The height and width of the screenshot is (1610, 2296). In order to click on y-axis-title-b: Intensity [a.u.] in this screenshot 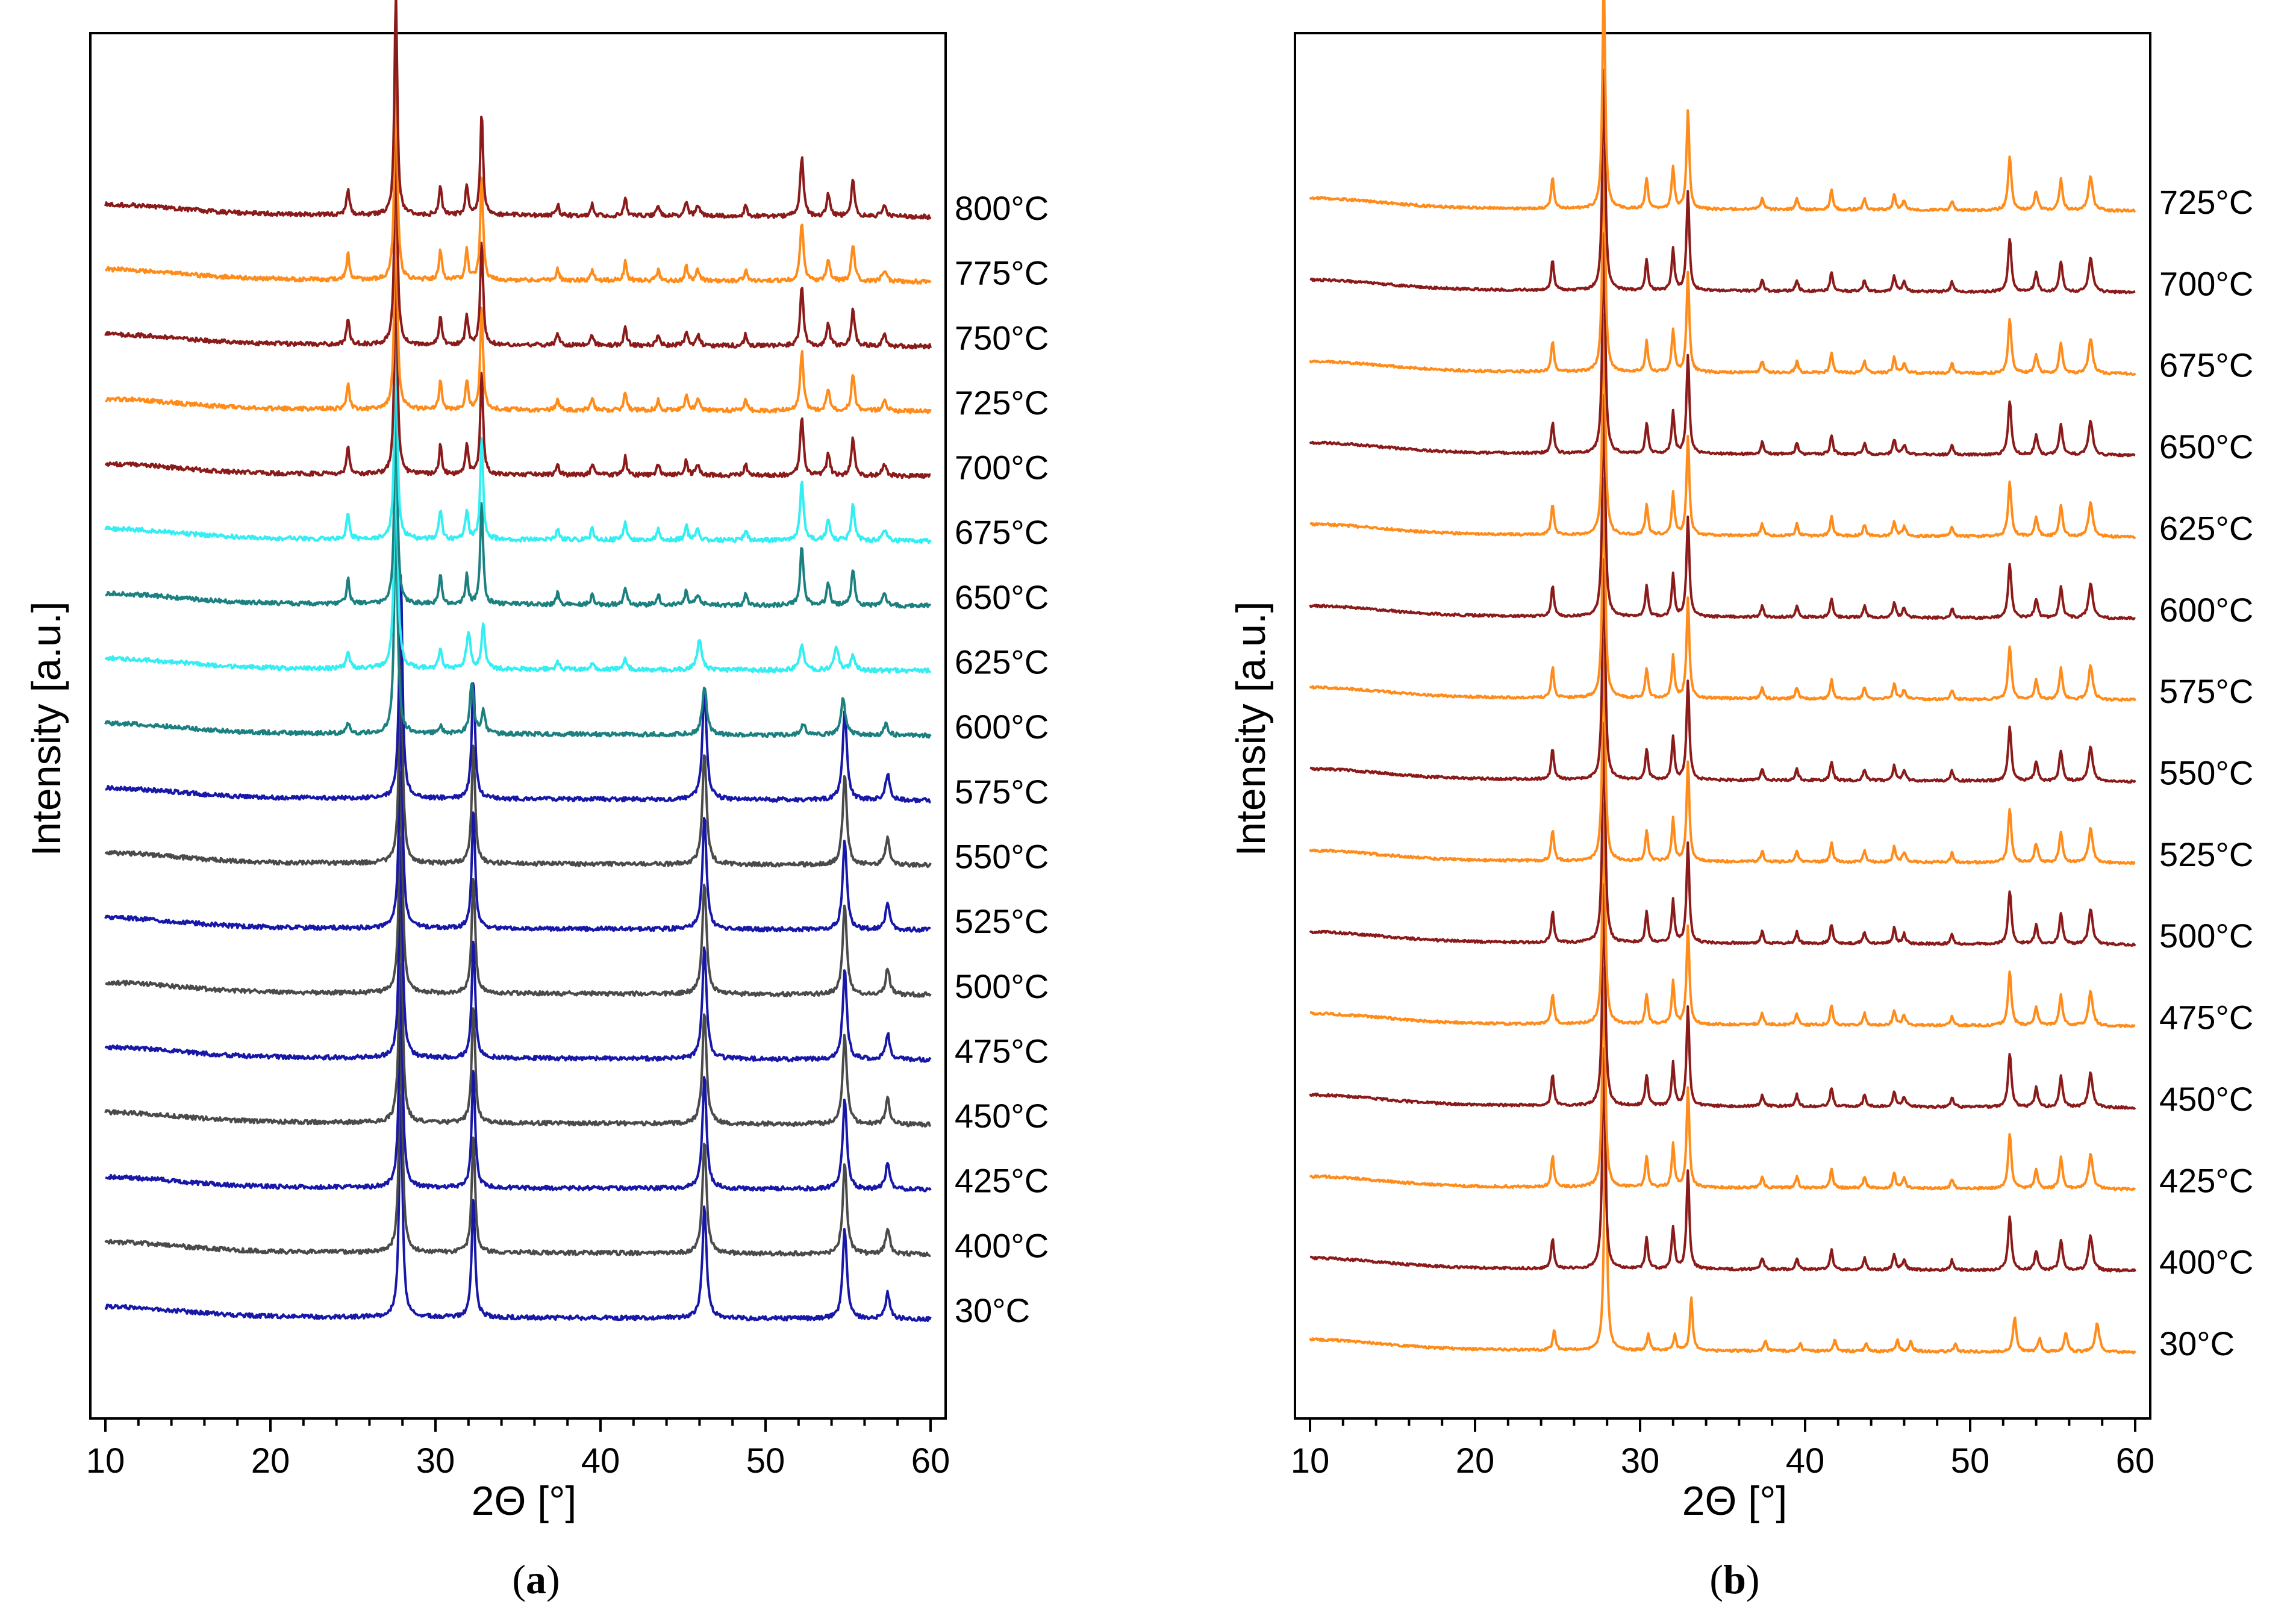, I will do `click(1251, 728)`.